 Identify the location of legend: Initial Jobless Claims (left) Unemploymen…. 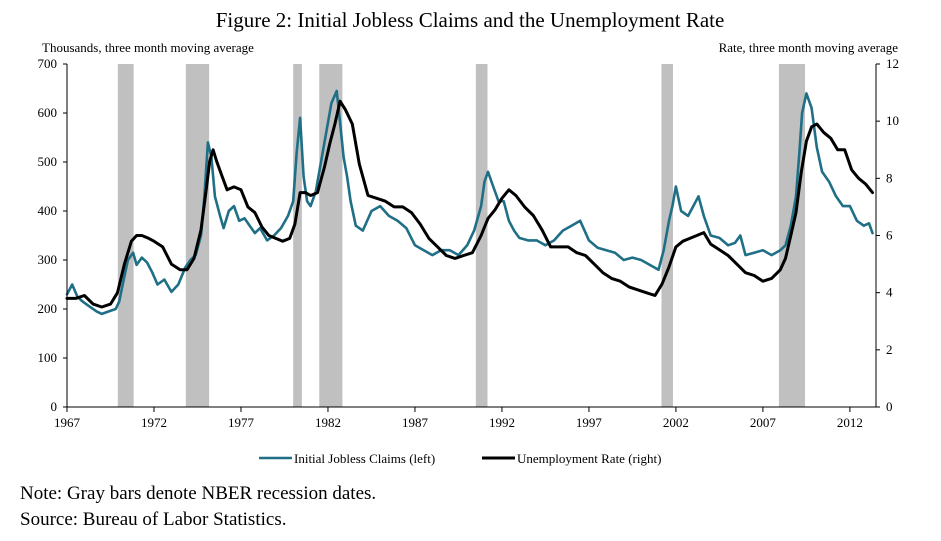
(460, 458).